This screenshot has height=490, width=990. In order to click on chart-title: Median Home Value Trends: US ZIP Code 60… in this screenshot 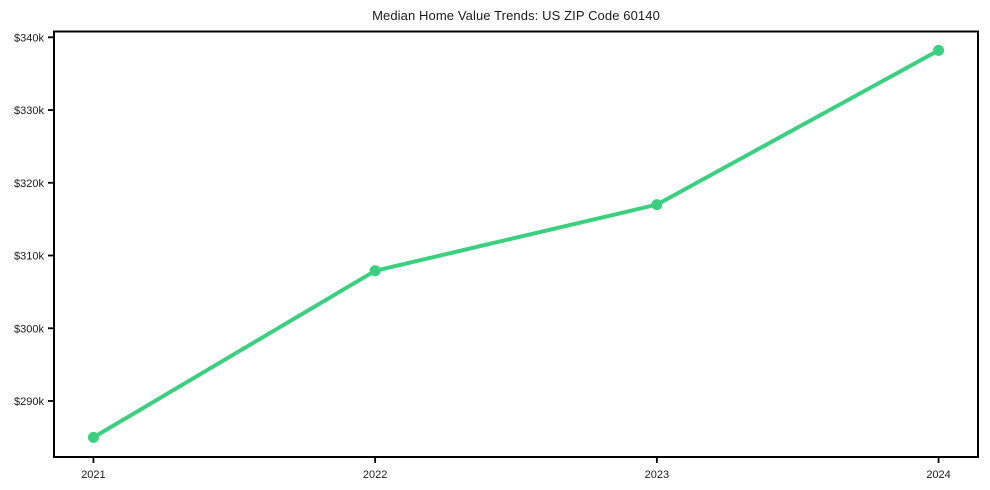, I will do `click(516, 15)`.